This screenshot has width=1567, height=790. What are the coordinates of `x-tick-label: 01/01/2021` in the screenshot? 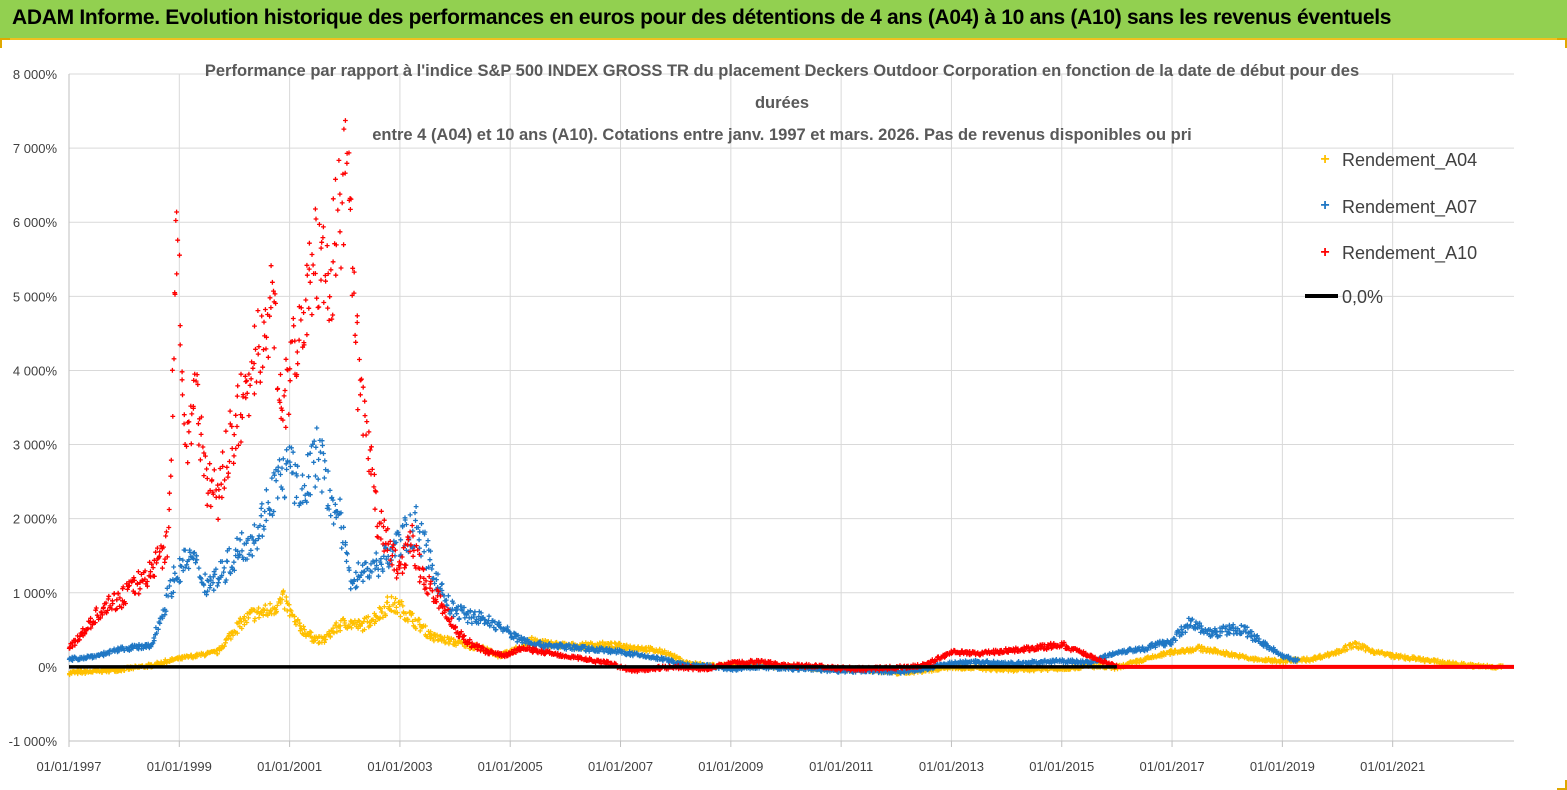 It's located at (1392, 766).